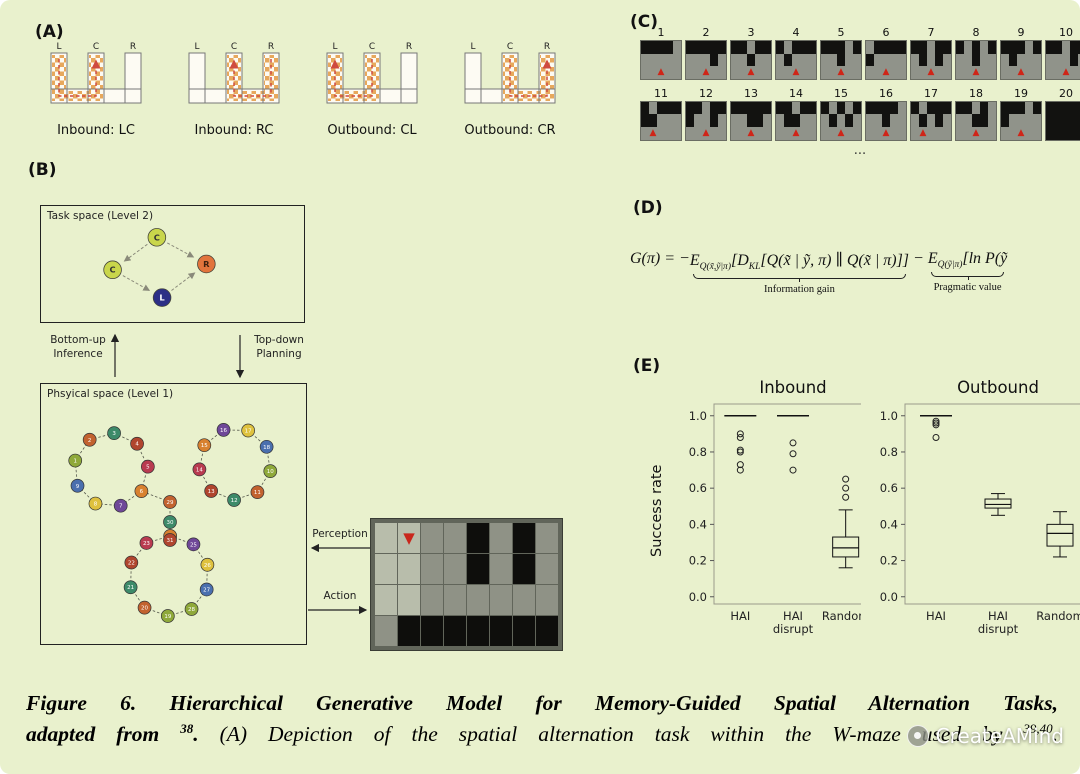 The image size is (1080, 774). What do you see at coordinates (170, 523) in the screenshot?
I see `svg-text: 30` at bounding box center [170, 523].